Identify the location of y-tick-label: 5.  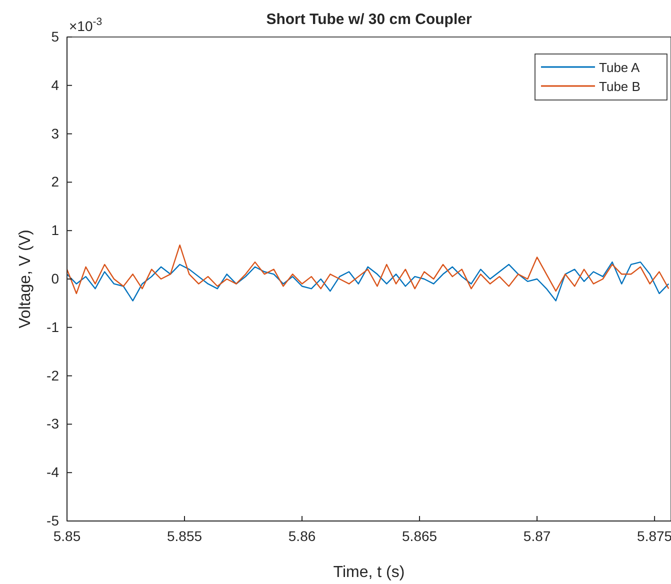
(55, 36).